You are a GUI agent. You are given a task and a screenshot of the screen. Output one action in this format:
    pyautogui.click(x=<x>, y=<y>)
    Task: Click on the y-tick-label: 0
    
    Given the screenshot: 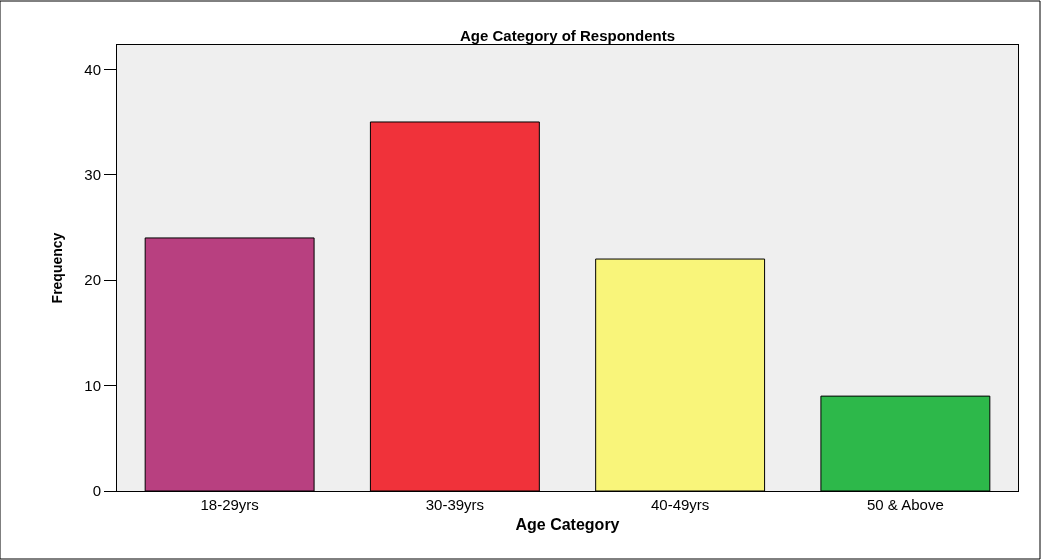 What is the action you would take?
    pyautogui.click(x=96, y=491)
    